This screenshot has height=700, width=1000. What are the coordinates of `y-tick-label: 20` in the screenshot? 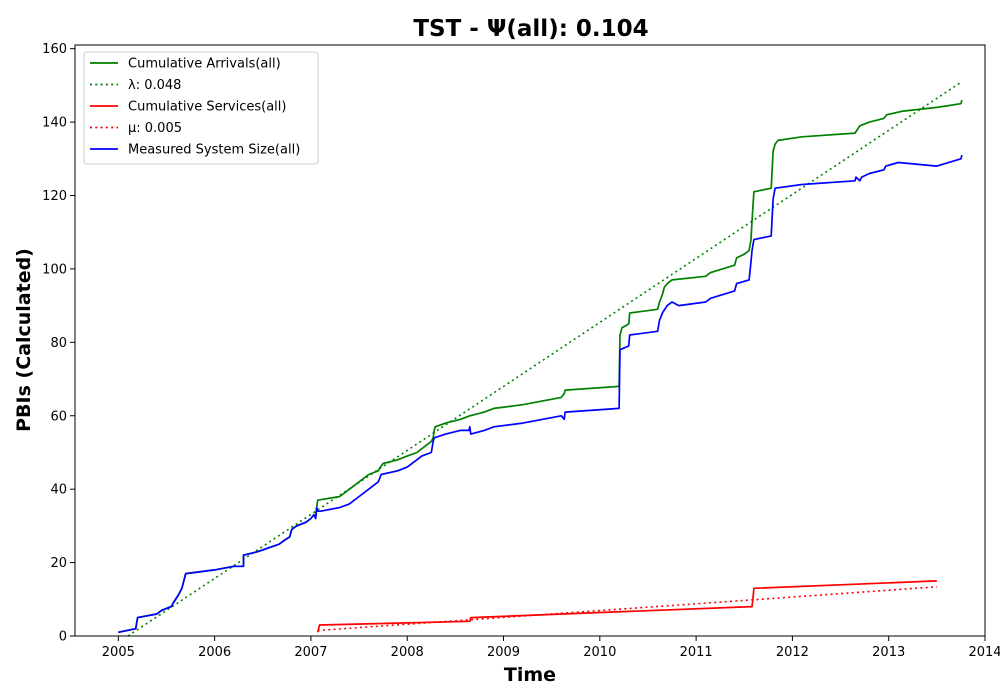 It's located at (58, 563).